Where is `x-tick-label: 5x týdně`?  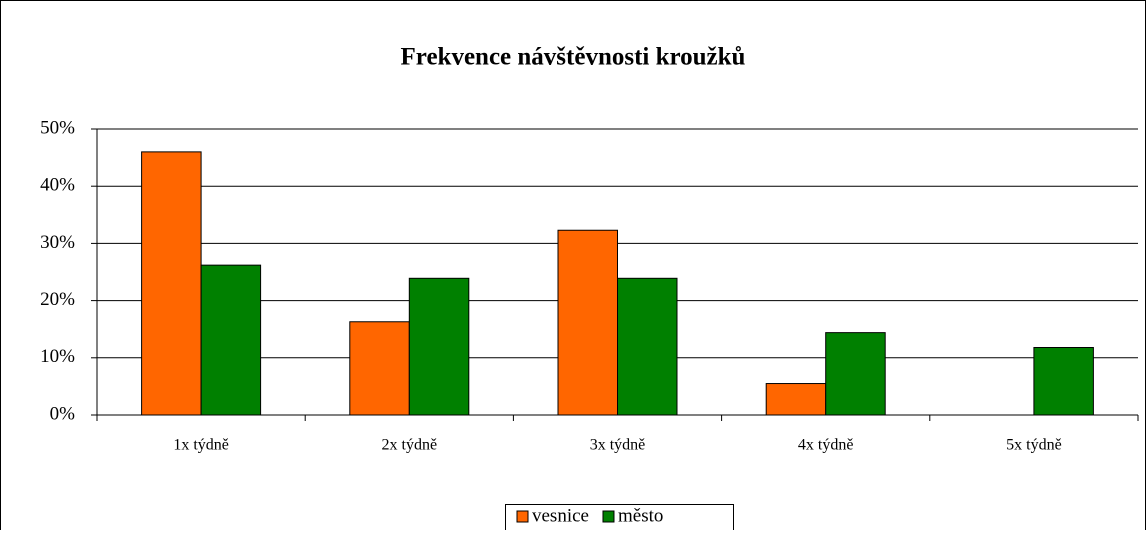
x-tick-label: 5x týdně is located at coordinates (1034, 445).